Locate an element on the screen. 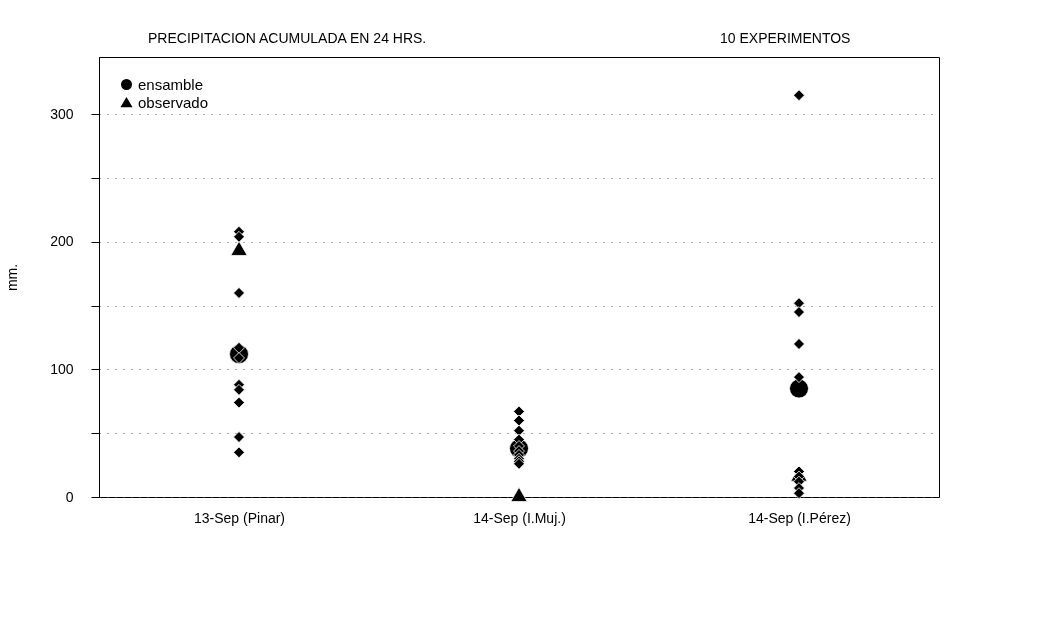  y-tick-label: 300 is located at coordinates (62, 113).